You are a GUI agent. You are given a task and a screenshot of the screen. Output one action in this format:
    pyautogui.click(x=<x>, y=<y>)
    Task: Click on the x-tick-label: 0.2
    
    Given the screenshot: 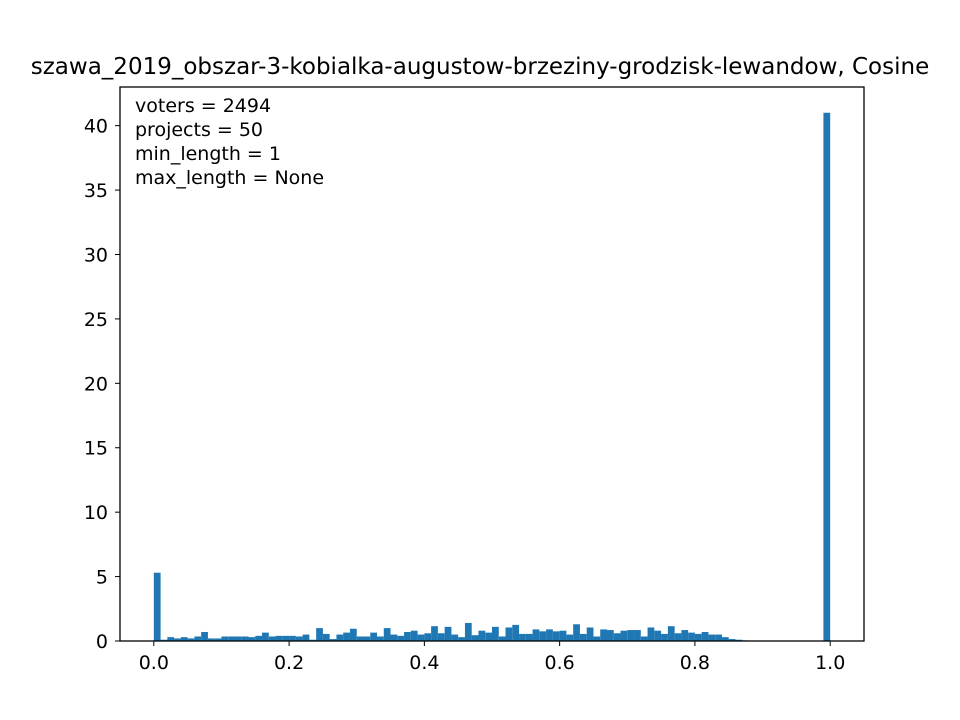 What is the action you would take?
    pyautogui.click(x=289, y=663)
    